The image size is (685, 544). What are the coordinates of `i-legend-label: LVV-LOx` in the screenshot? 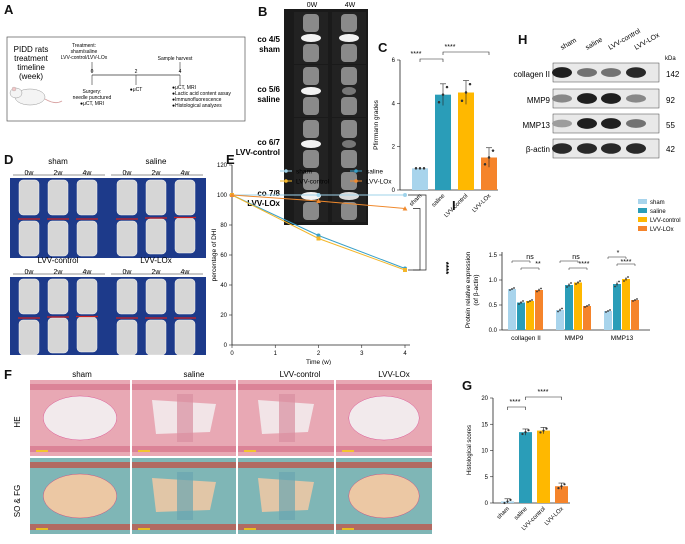 It's located at (662, 230).